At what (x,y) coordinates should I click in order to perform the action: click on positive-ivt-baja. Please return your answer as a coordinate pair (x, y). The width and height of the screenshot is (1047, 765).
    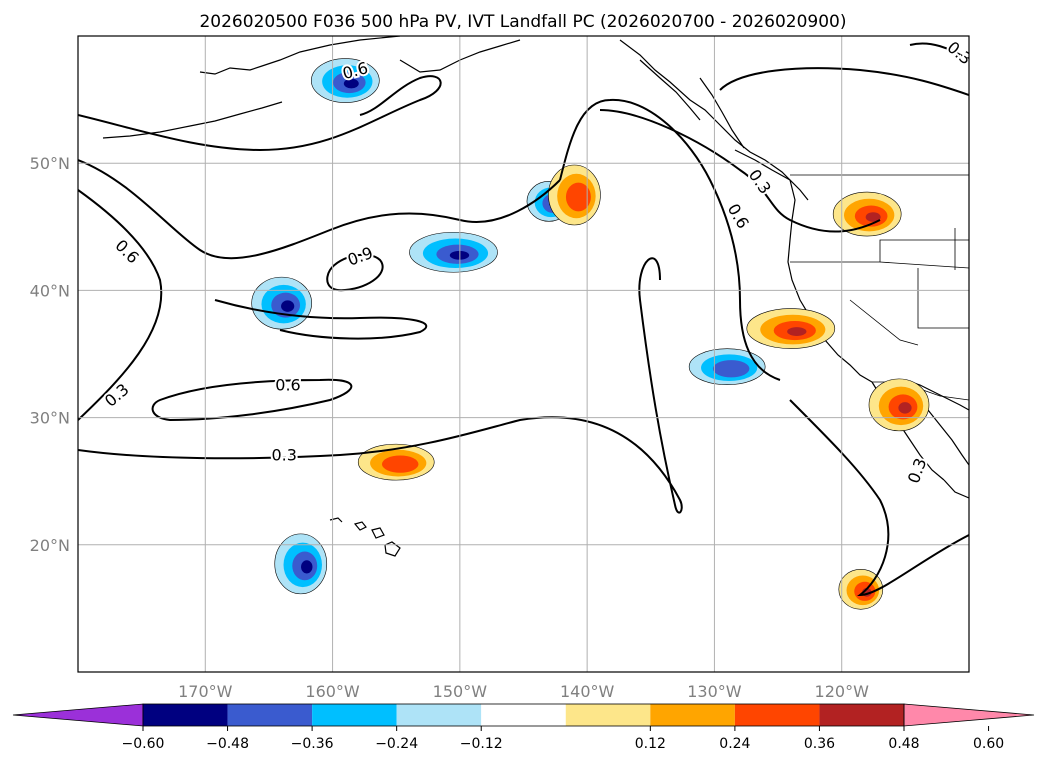
    Looking at the image, I should click on (899, 405).